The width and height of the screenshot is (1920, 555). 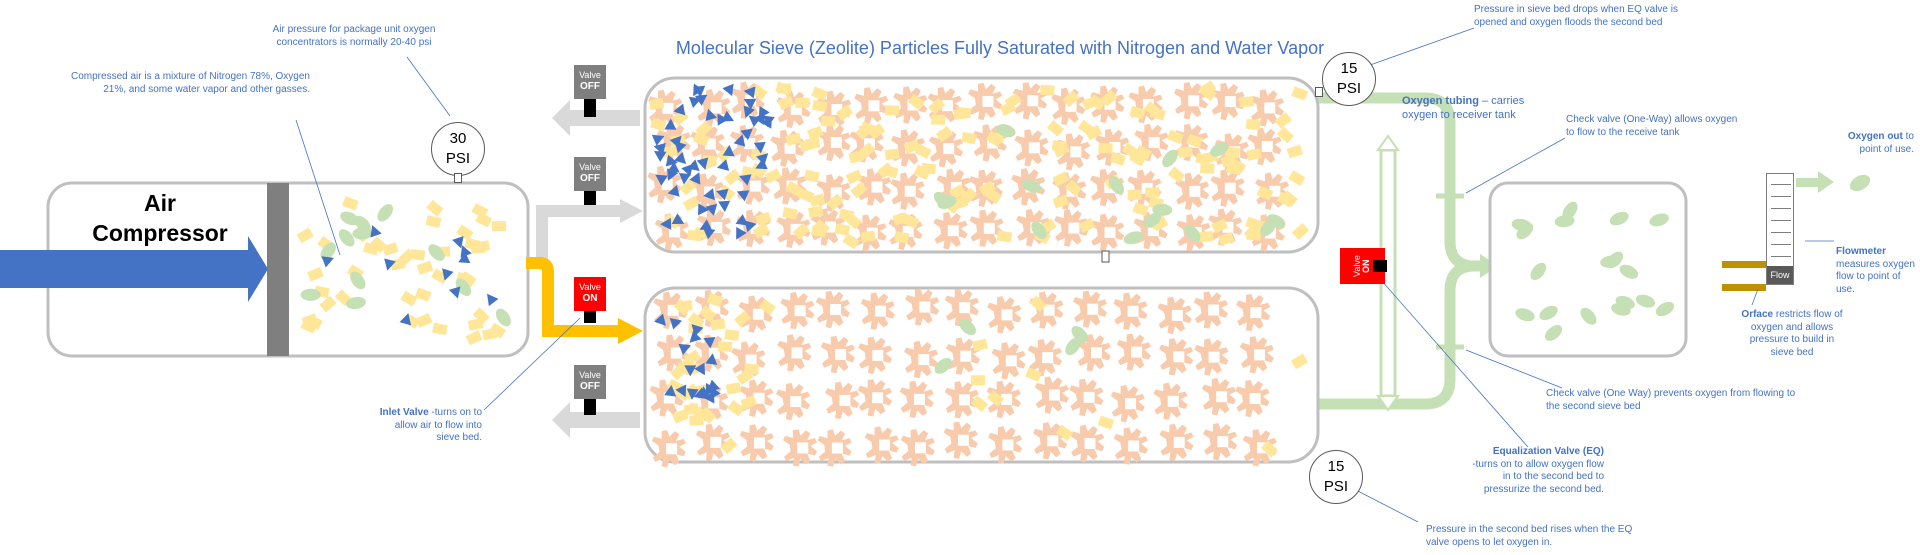 What do you see at coordinates (458, 158) in the screenshot?
I see `gauge-unit: PSI` at bounding box center [458, 158].